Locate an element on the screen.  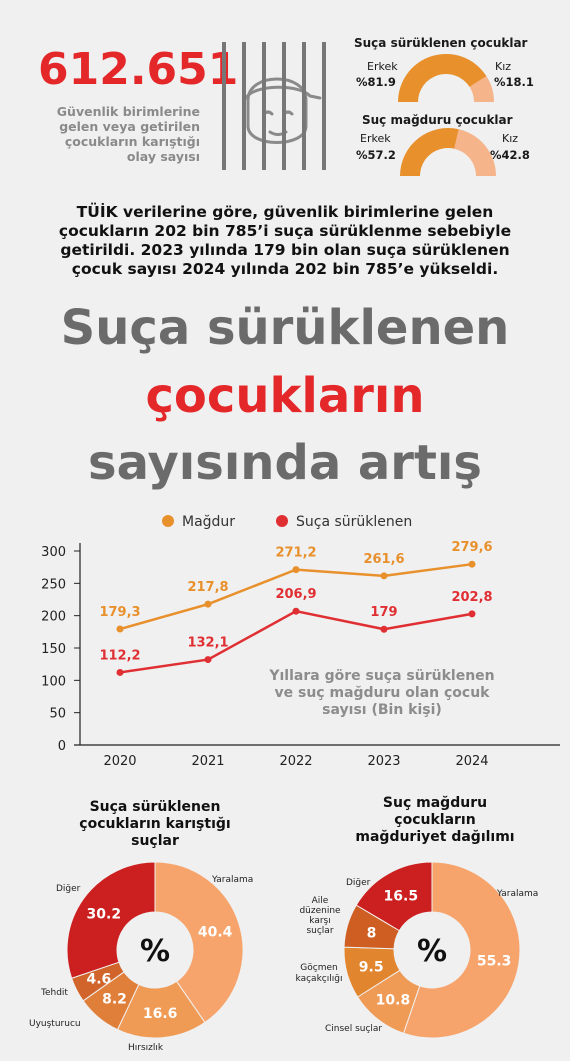
data-label: 179 is located at coordinates (383, 612).